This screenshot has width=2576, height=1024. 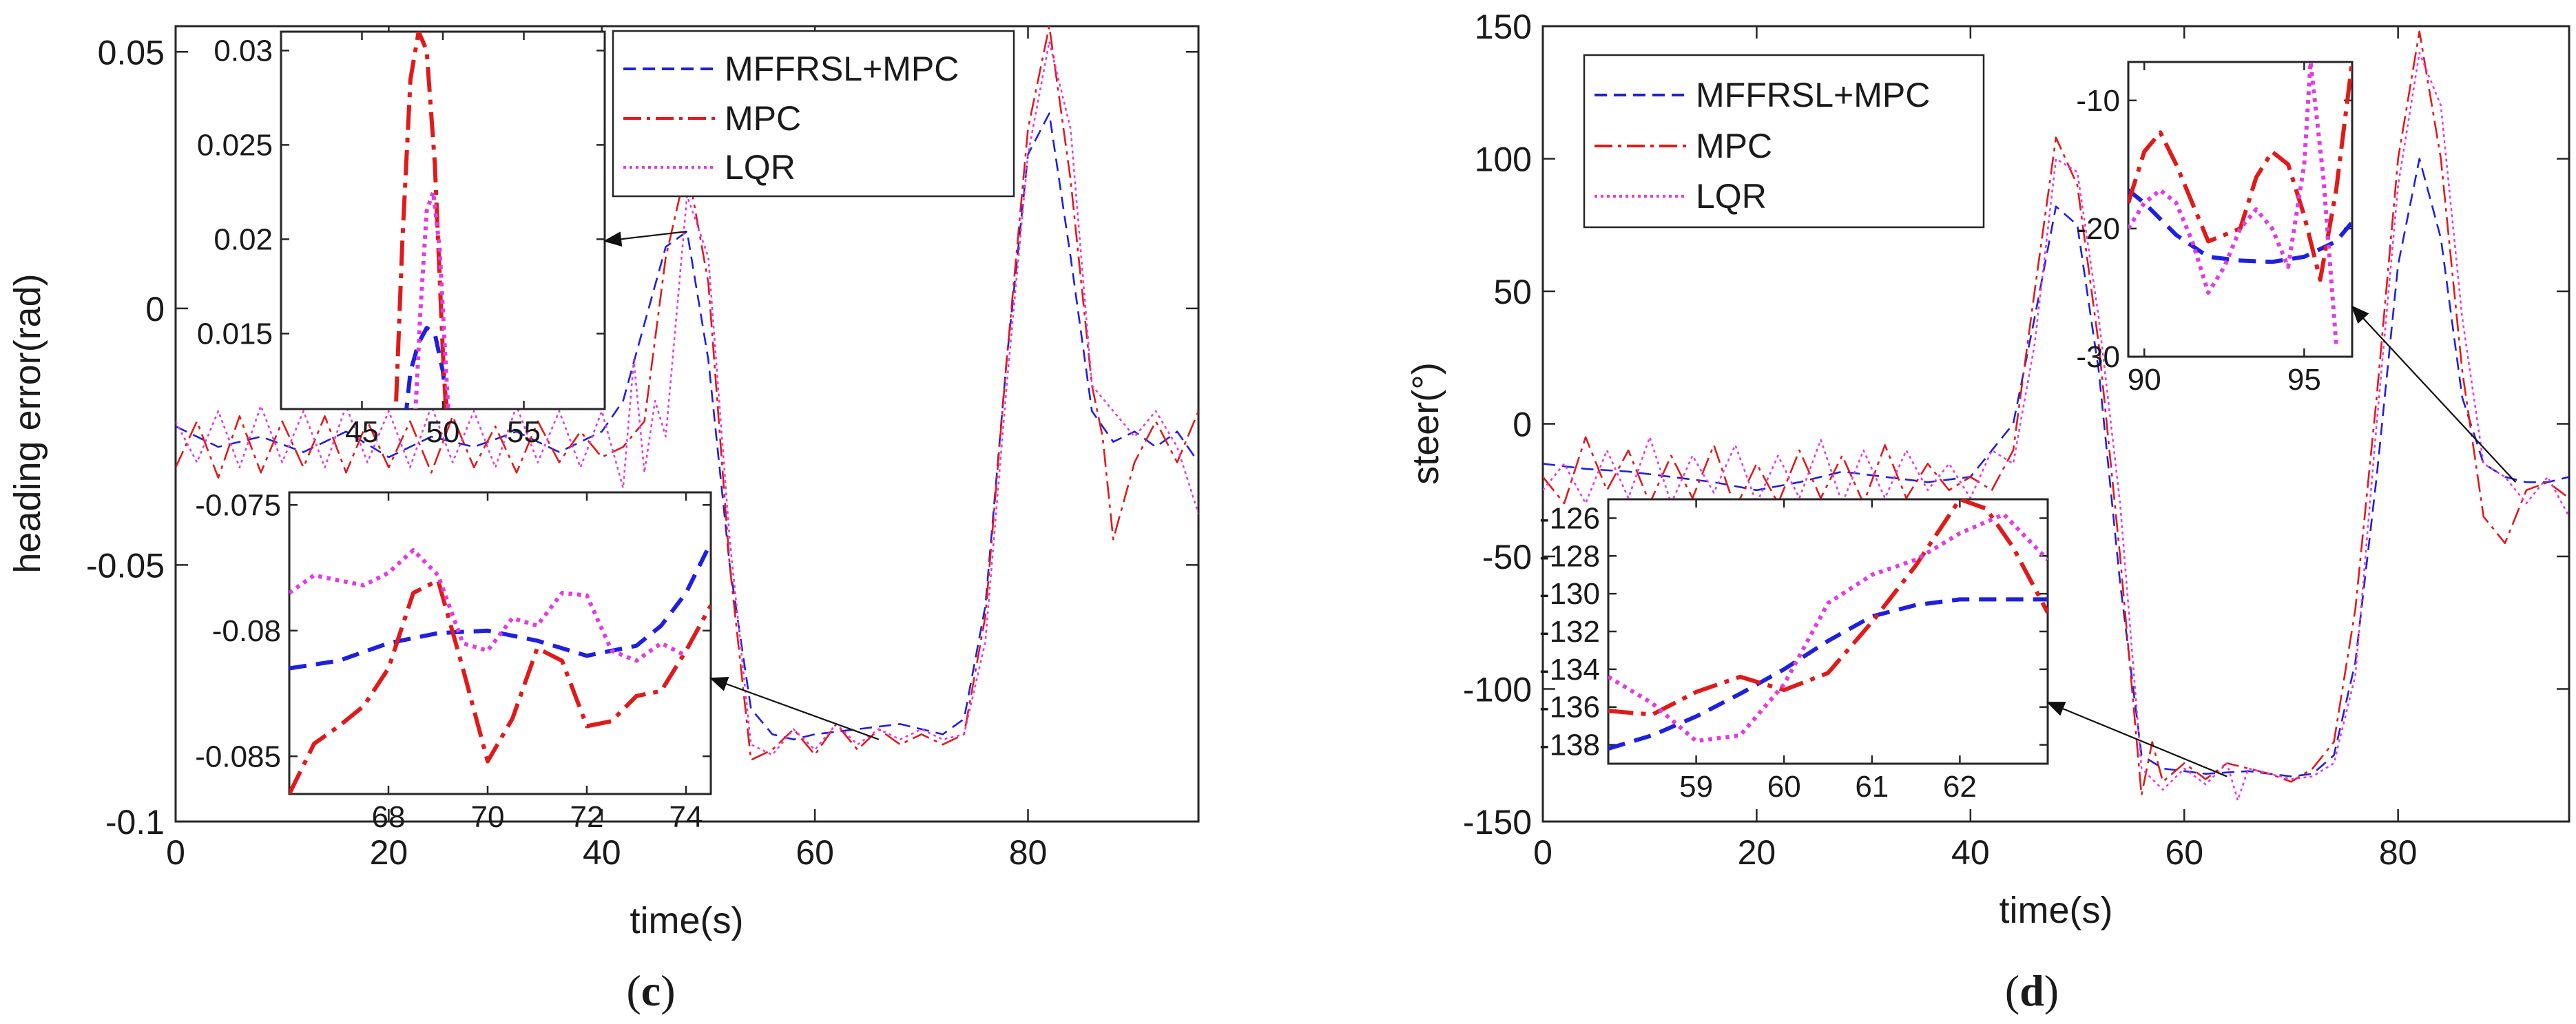 What do you see at coordinates (842, 69) in the screenshot?
I see `panel-c-legend-label-mffrsl: MFFRSL+MPC` at bounding box center [842, 69].